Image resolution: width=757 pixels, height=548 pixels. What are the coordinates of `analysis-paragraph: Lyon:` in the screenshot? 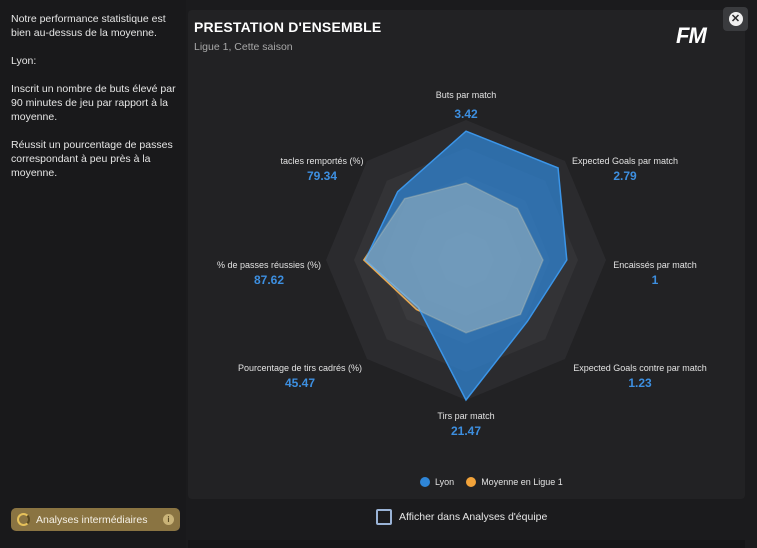 It's located at (24, 61).